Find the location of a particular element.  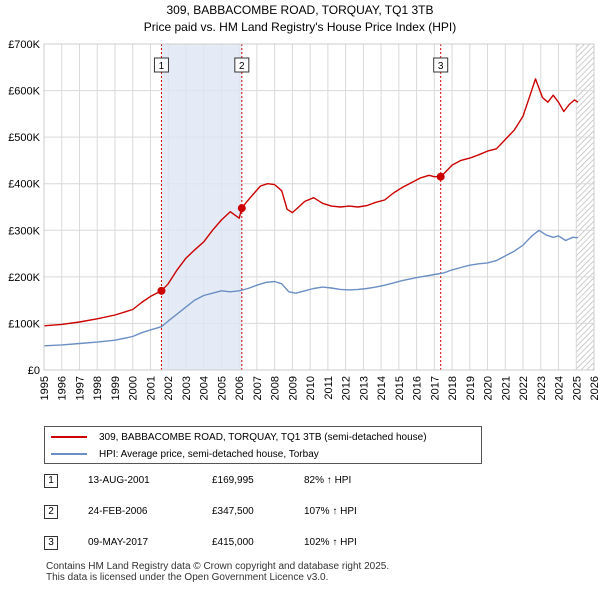

sale-row: 2 24-FEB-2006 £347,500 107% ↑ HPI is located at coordinates (244, 514).